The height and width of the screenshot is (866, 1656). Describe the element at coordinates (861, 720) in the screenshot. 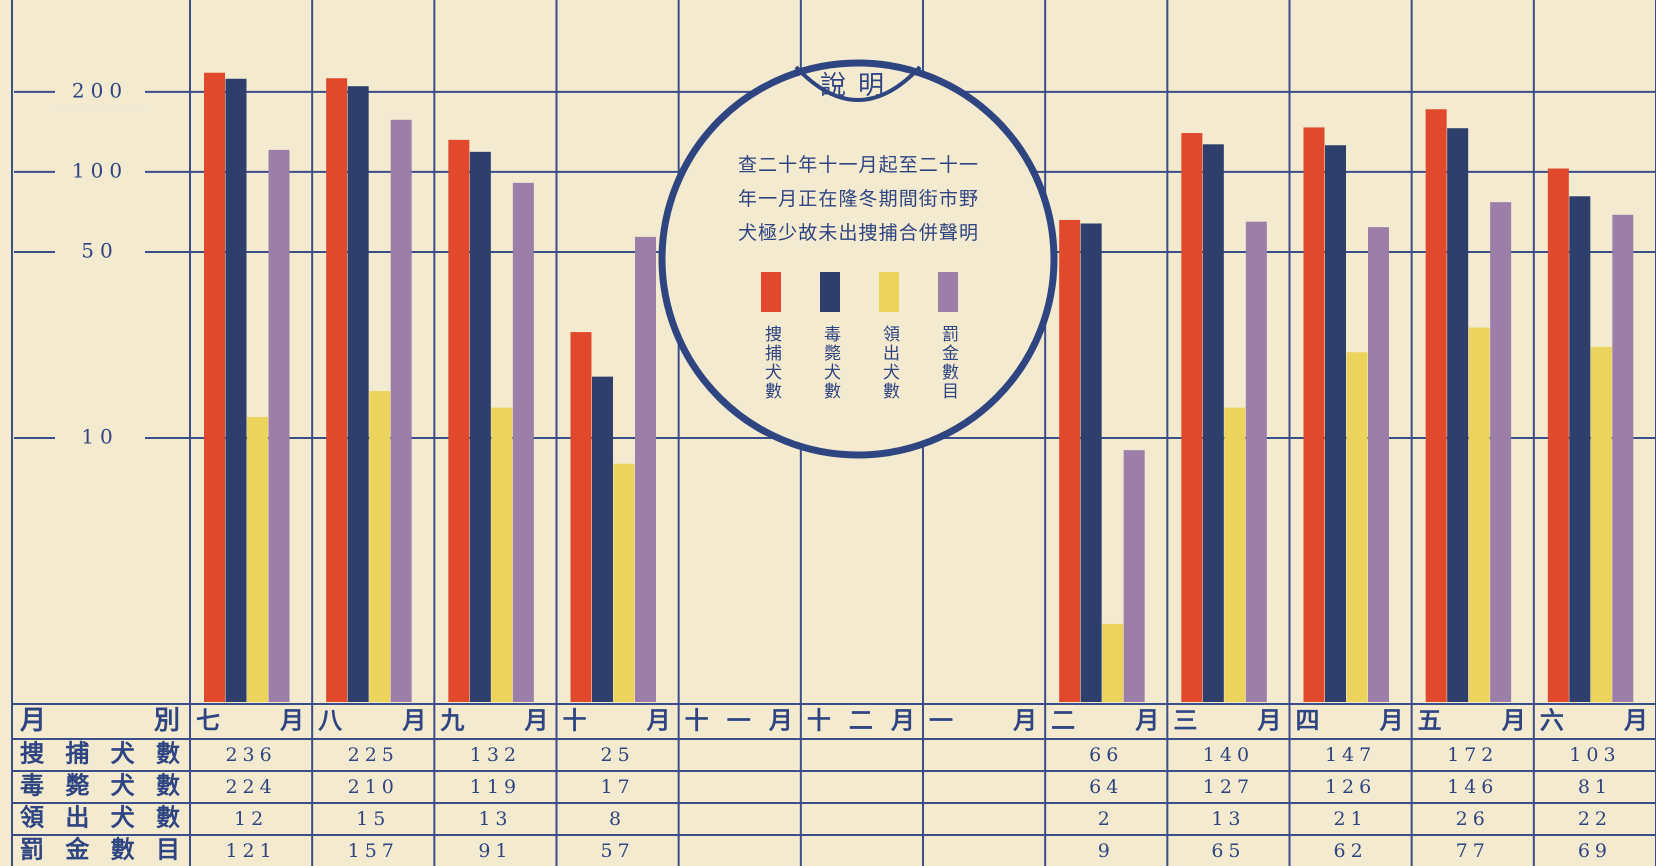

I see `x-tick-label: 十二月` at that location.